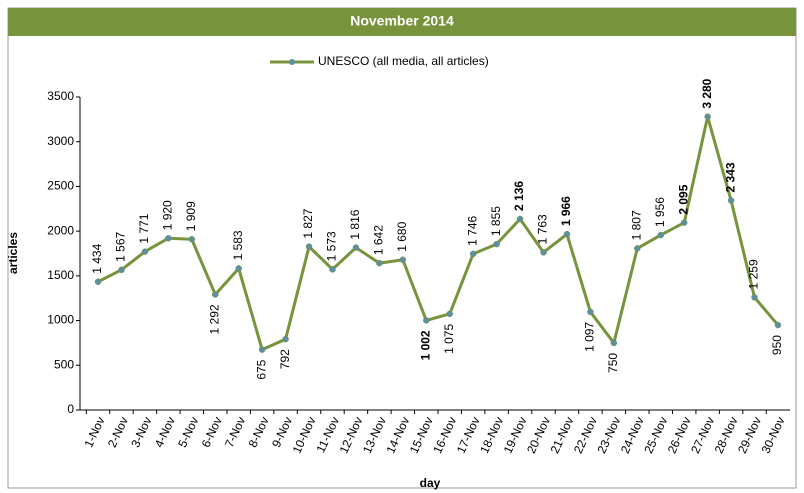 The height and width of the screenshot is (493, 804). I want to click on x-axis-label: day, so click(430, 483).